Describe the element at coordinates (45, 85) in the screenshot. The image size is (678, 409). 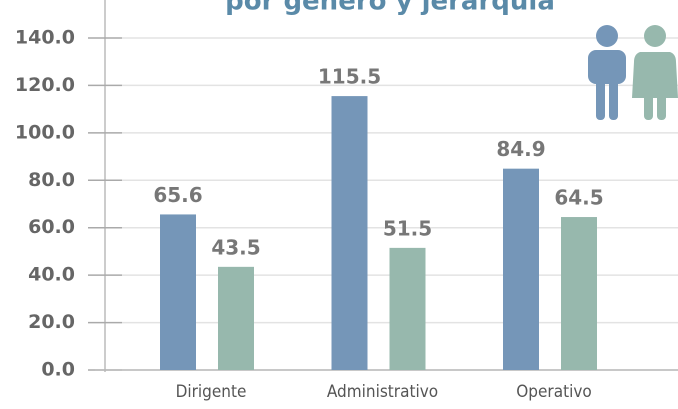
I see `y-tick-label: 120.0` at that location.